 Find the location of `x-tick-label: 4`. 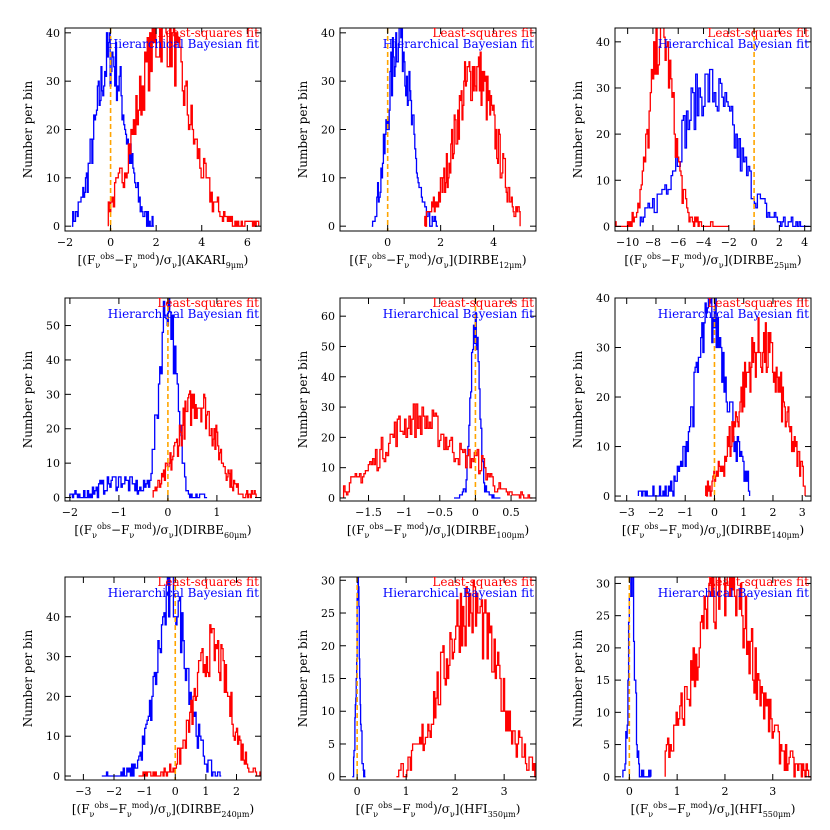

x-tick-label: 4 is located at coordinates (493, 242).